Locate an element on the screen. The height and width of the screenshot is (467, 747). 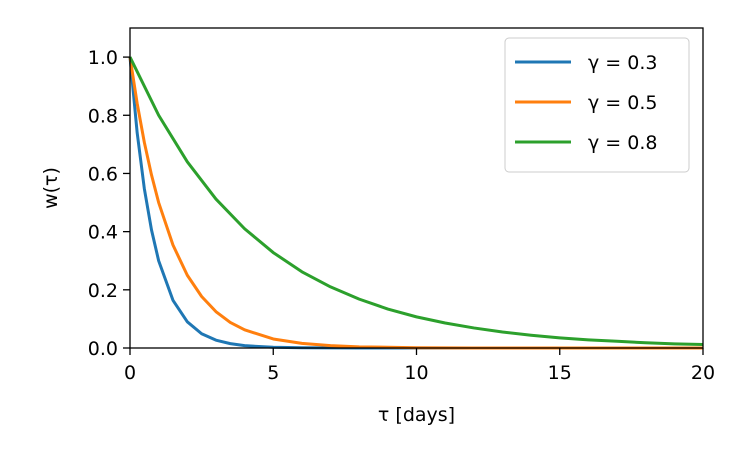
legend-box is located at coordinates (597, 105).